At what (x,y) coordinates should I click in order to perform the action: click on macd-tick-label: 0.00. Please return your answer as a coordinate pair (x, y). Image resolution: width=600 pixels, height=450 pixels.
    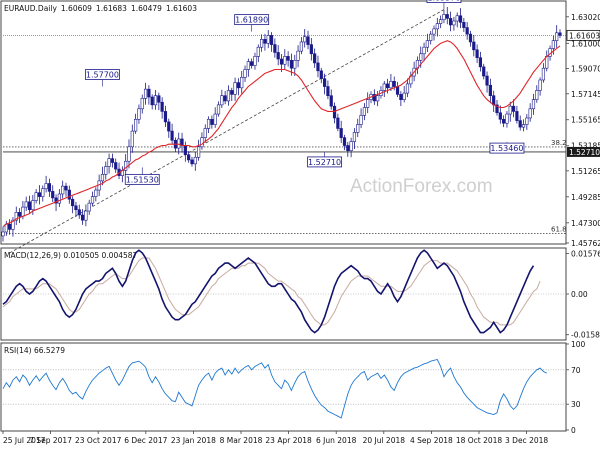
    Looking at the image, I should click on (579, 294).